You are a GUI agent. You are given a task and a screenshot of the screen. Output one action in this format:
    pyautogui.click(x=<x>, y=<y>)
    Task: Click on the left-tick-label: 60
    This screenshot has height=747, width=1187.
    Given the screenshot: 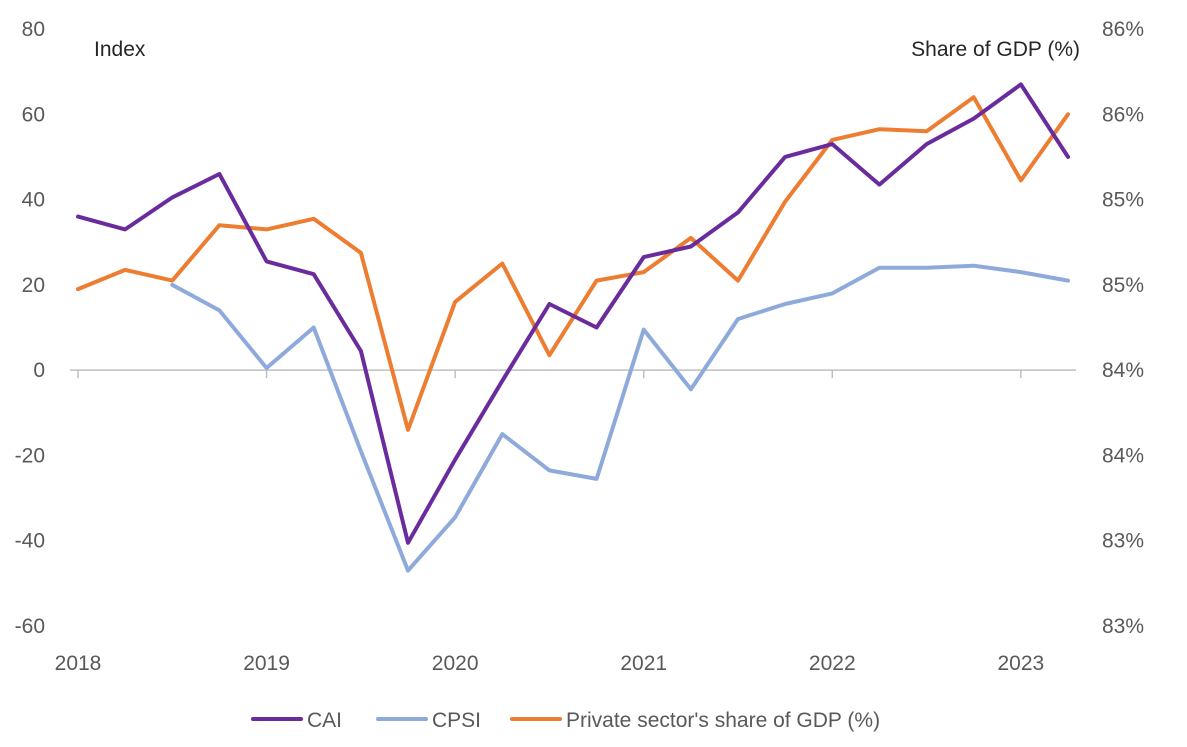 What is the action you would take?
    pyautogui.click(x=33, y=114)
    